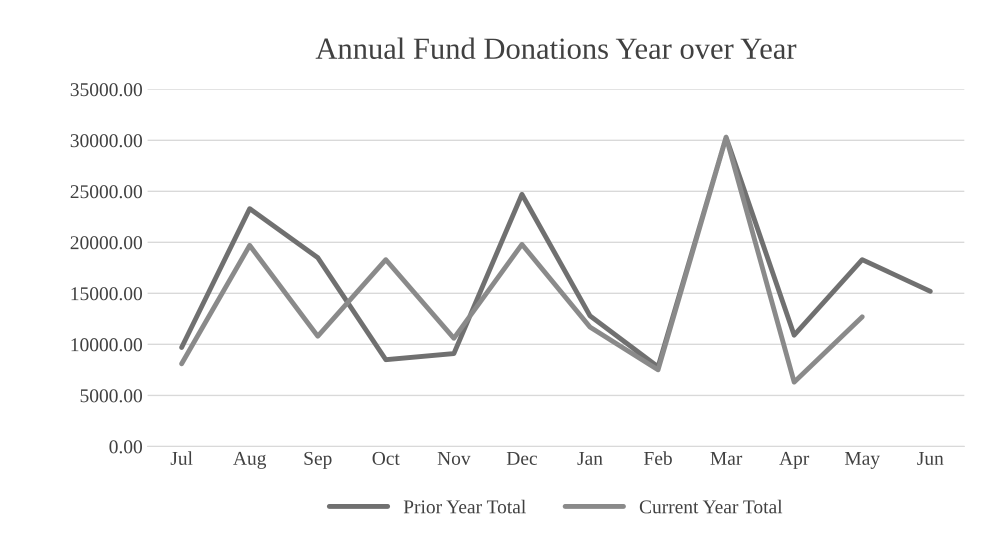 This screenshot has width=984, height=558. I want to click on legend-label: Prior Year Total, so click(465, 507).